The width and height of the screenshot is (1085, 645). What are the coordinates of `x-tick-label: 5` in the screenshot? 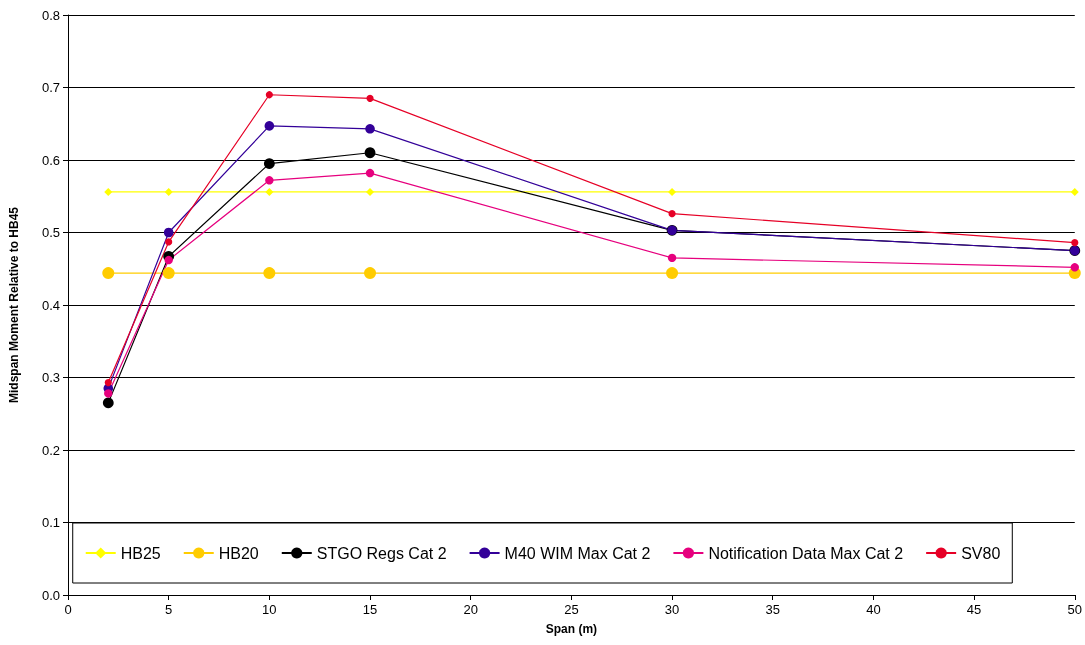 It's located at (169, 609).